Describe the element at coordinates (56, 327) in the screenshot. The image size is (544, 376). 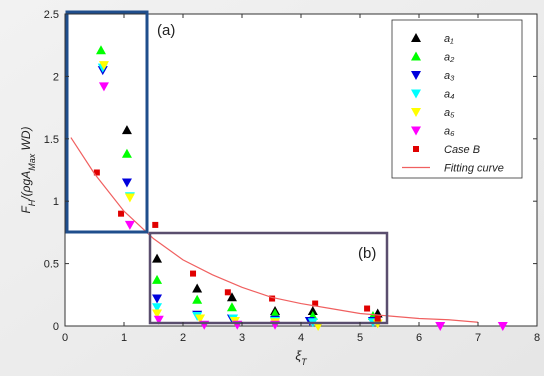
I see `y-tick-label: 0` at that location.